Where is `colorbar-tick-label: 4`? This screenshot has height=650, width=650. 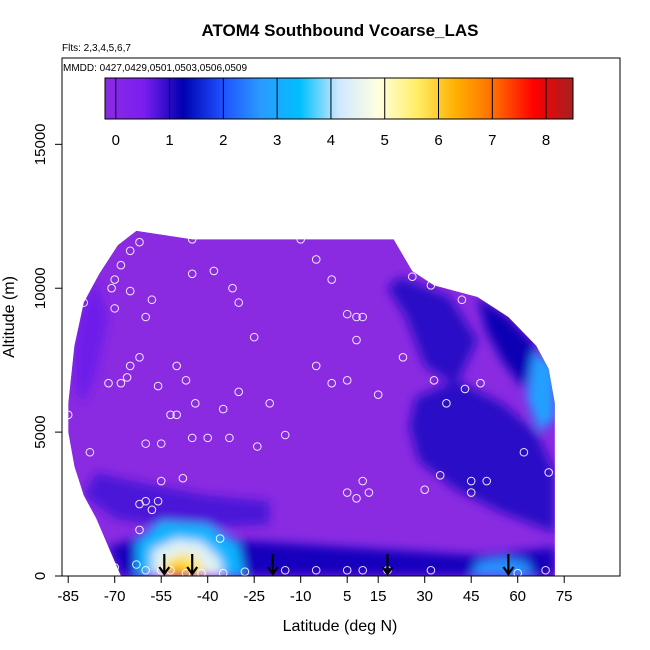 colorbar-tick-label: 4 is located at coordinates (331, 140).